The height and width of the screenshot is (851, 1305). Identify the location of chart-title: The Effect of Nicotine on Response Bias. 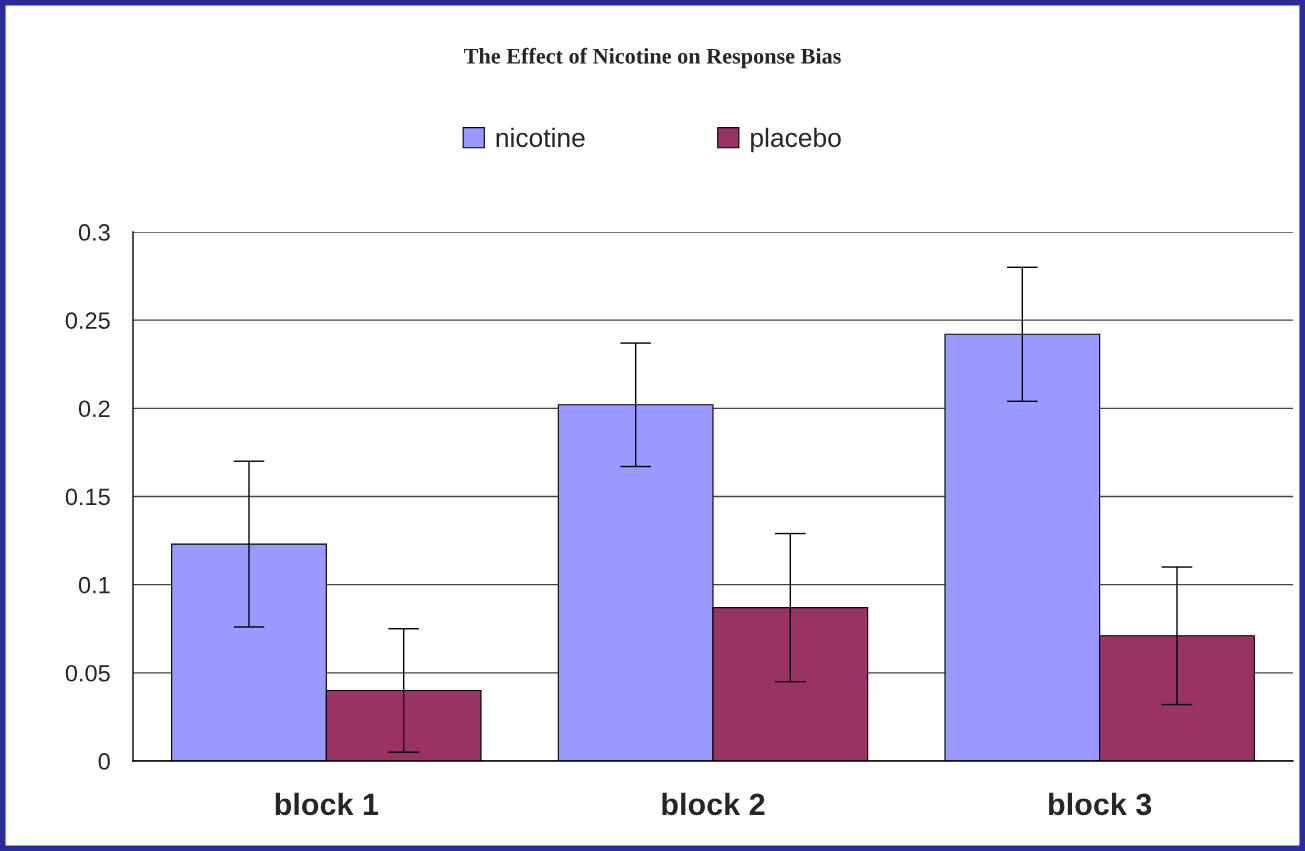
(652, 58).